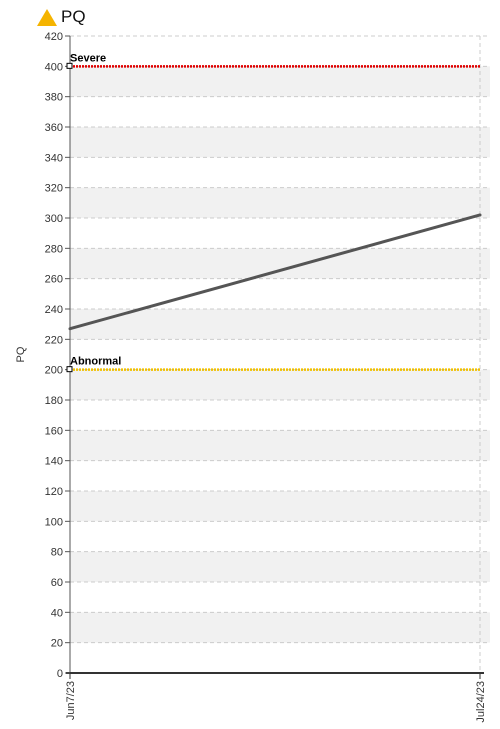 This screenshot has width=500, height=729. Describe the element at coordinates (54, 371) in the screenshot. I see `y-tick-label: 200` at that location.